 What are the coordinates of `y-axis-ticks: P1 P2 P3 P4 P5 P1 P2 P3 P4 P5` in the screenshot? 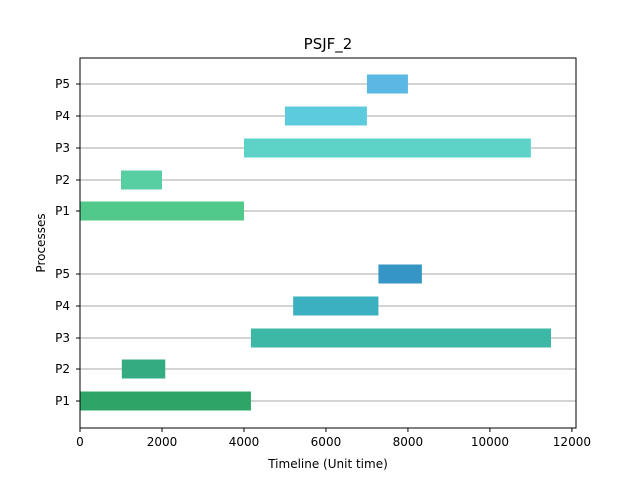 It's located at (67, 242).